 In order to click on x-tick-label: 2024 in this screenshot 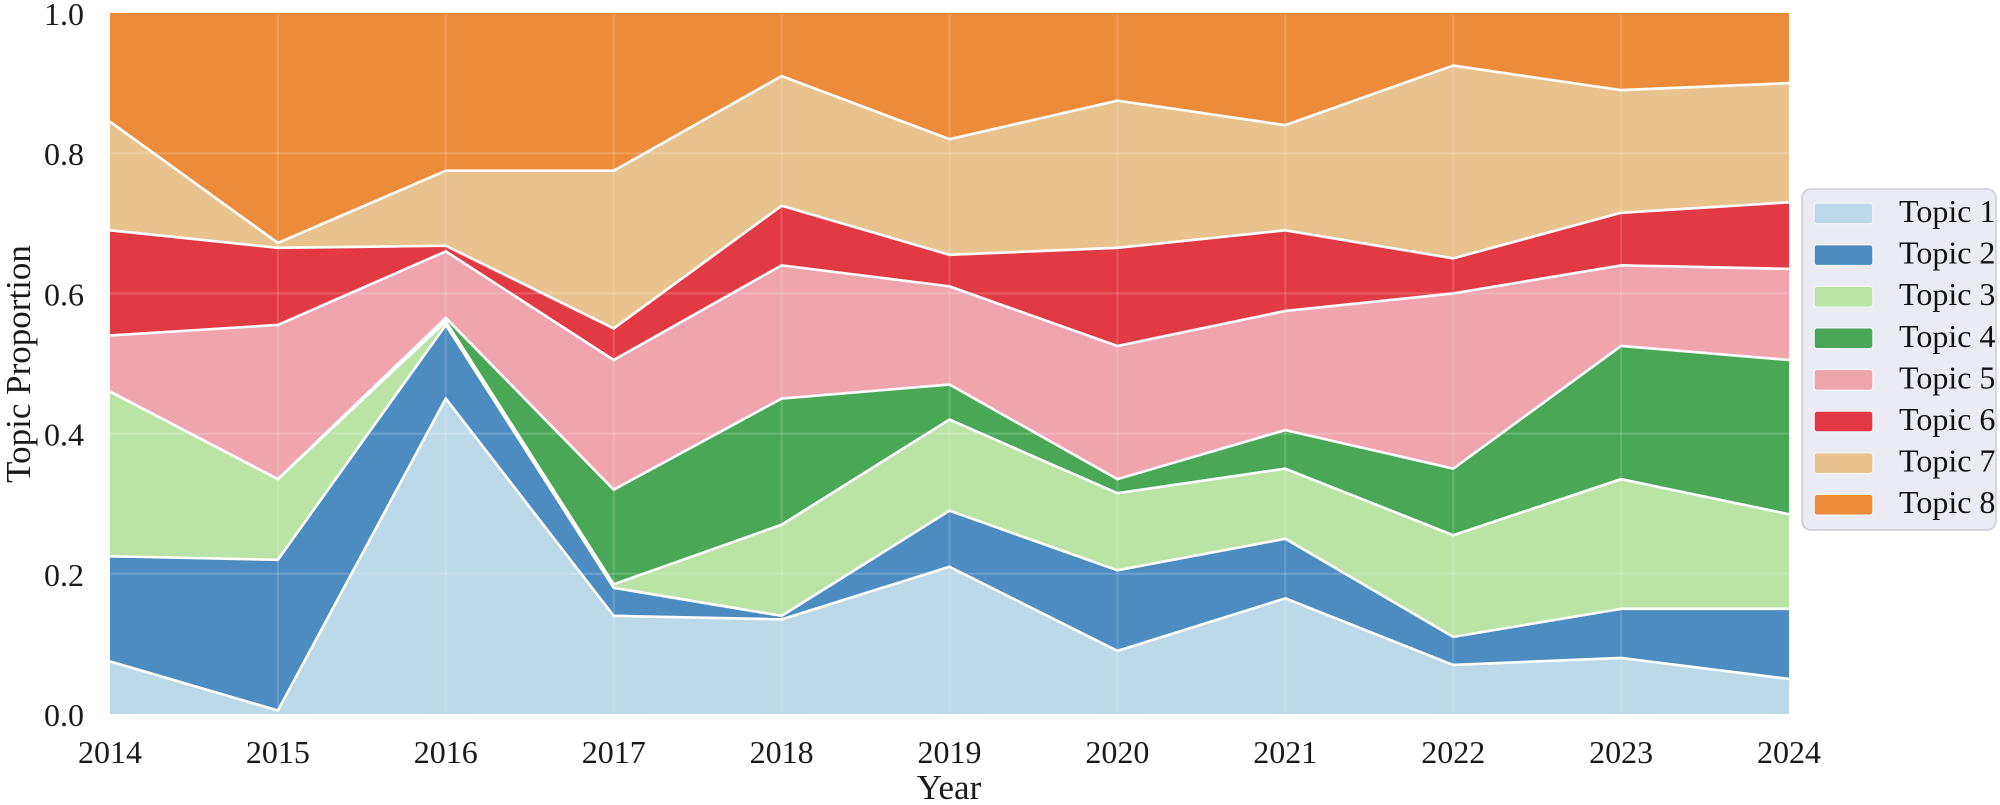, I will do `click(1789, 752)`.